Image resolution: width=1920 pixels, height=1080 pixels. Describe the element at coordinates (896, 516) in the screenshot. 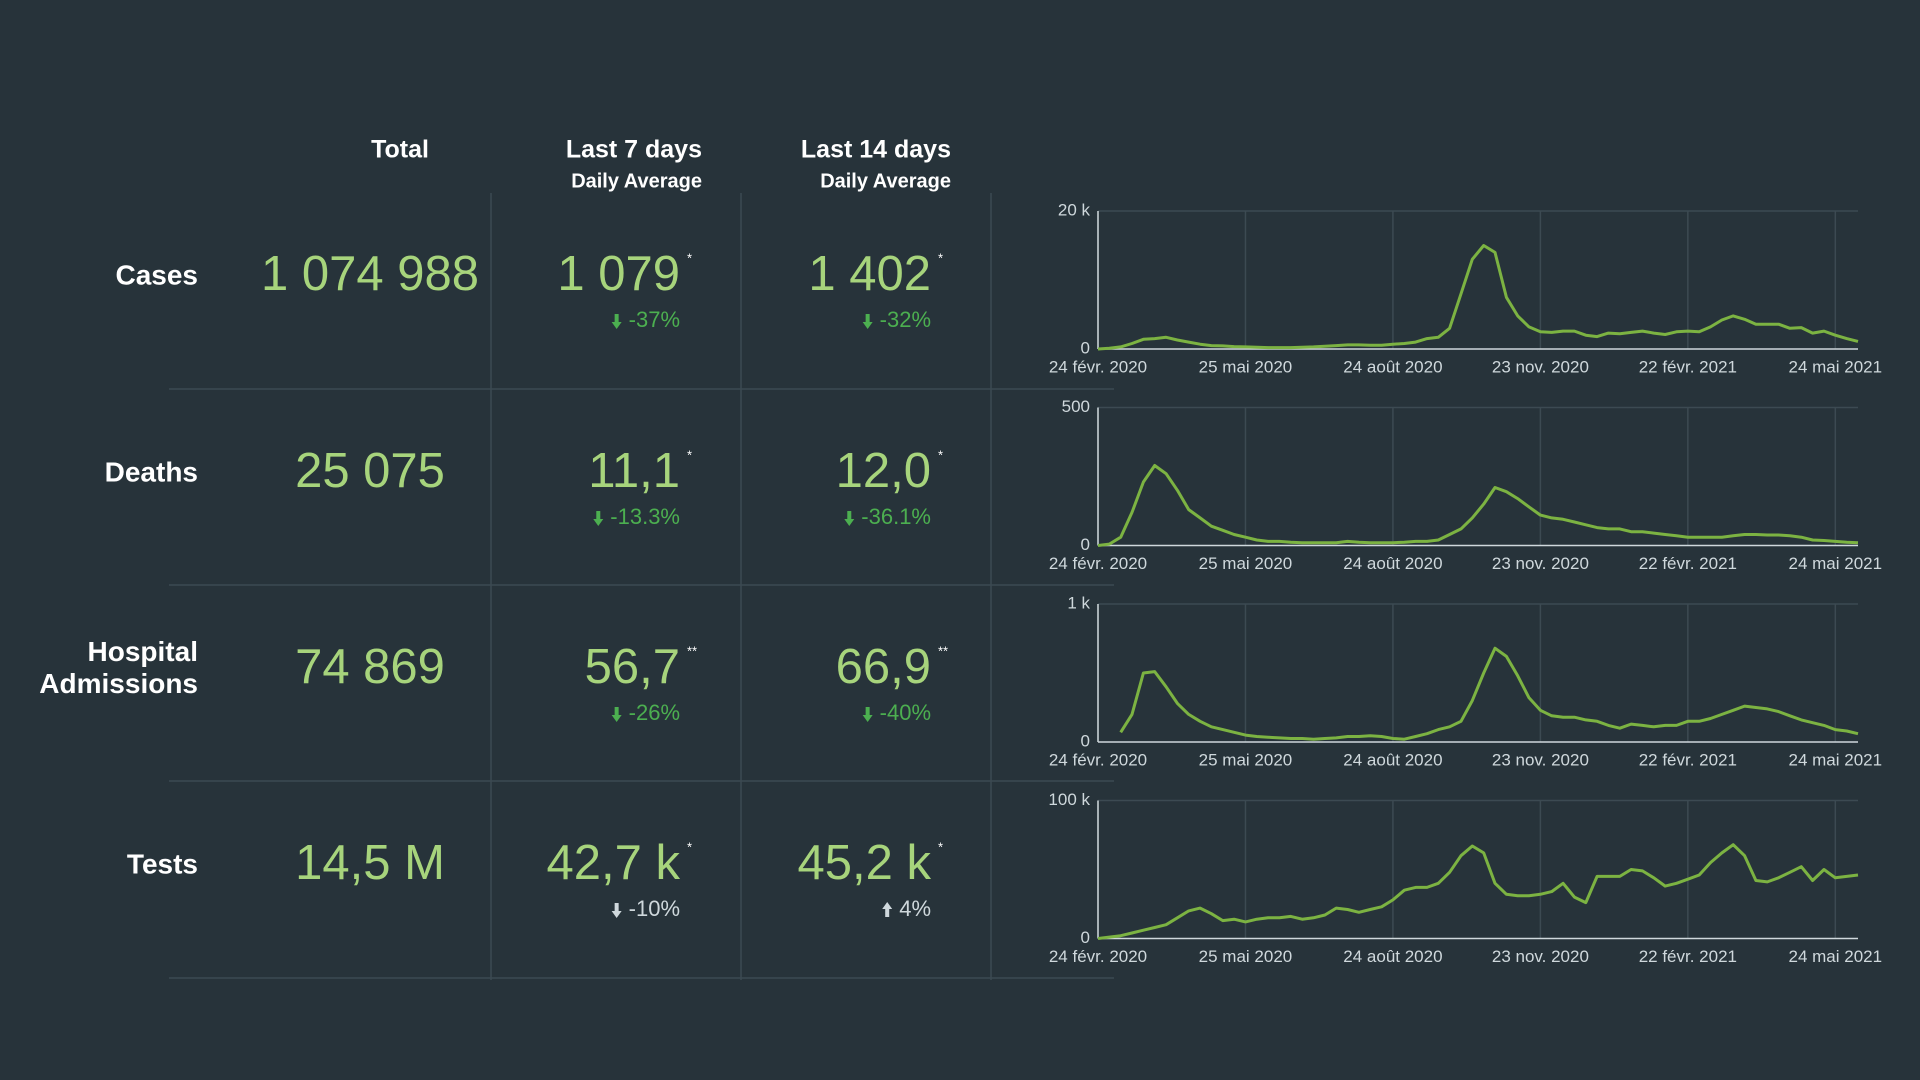

I see `change-value: -36.1%` at that location.